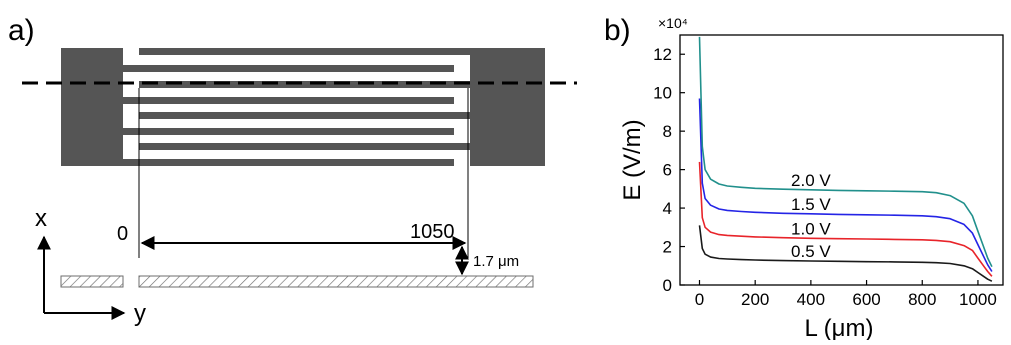  What do you see at coordinates (662, 54) in the screenshot?
I see `y-tick-label: 12` at bounding box center [662, 54].